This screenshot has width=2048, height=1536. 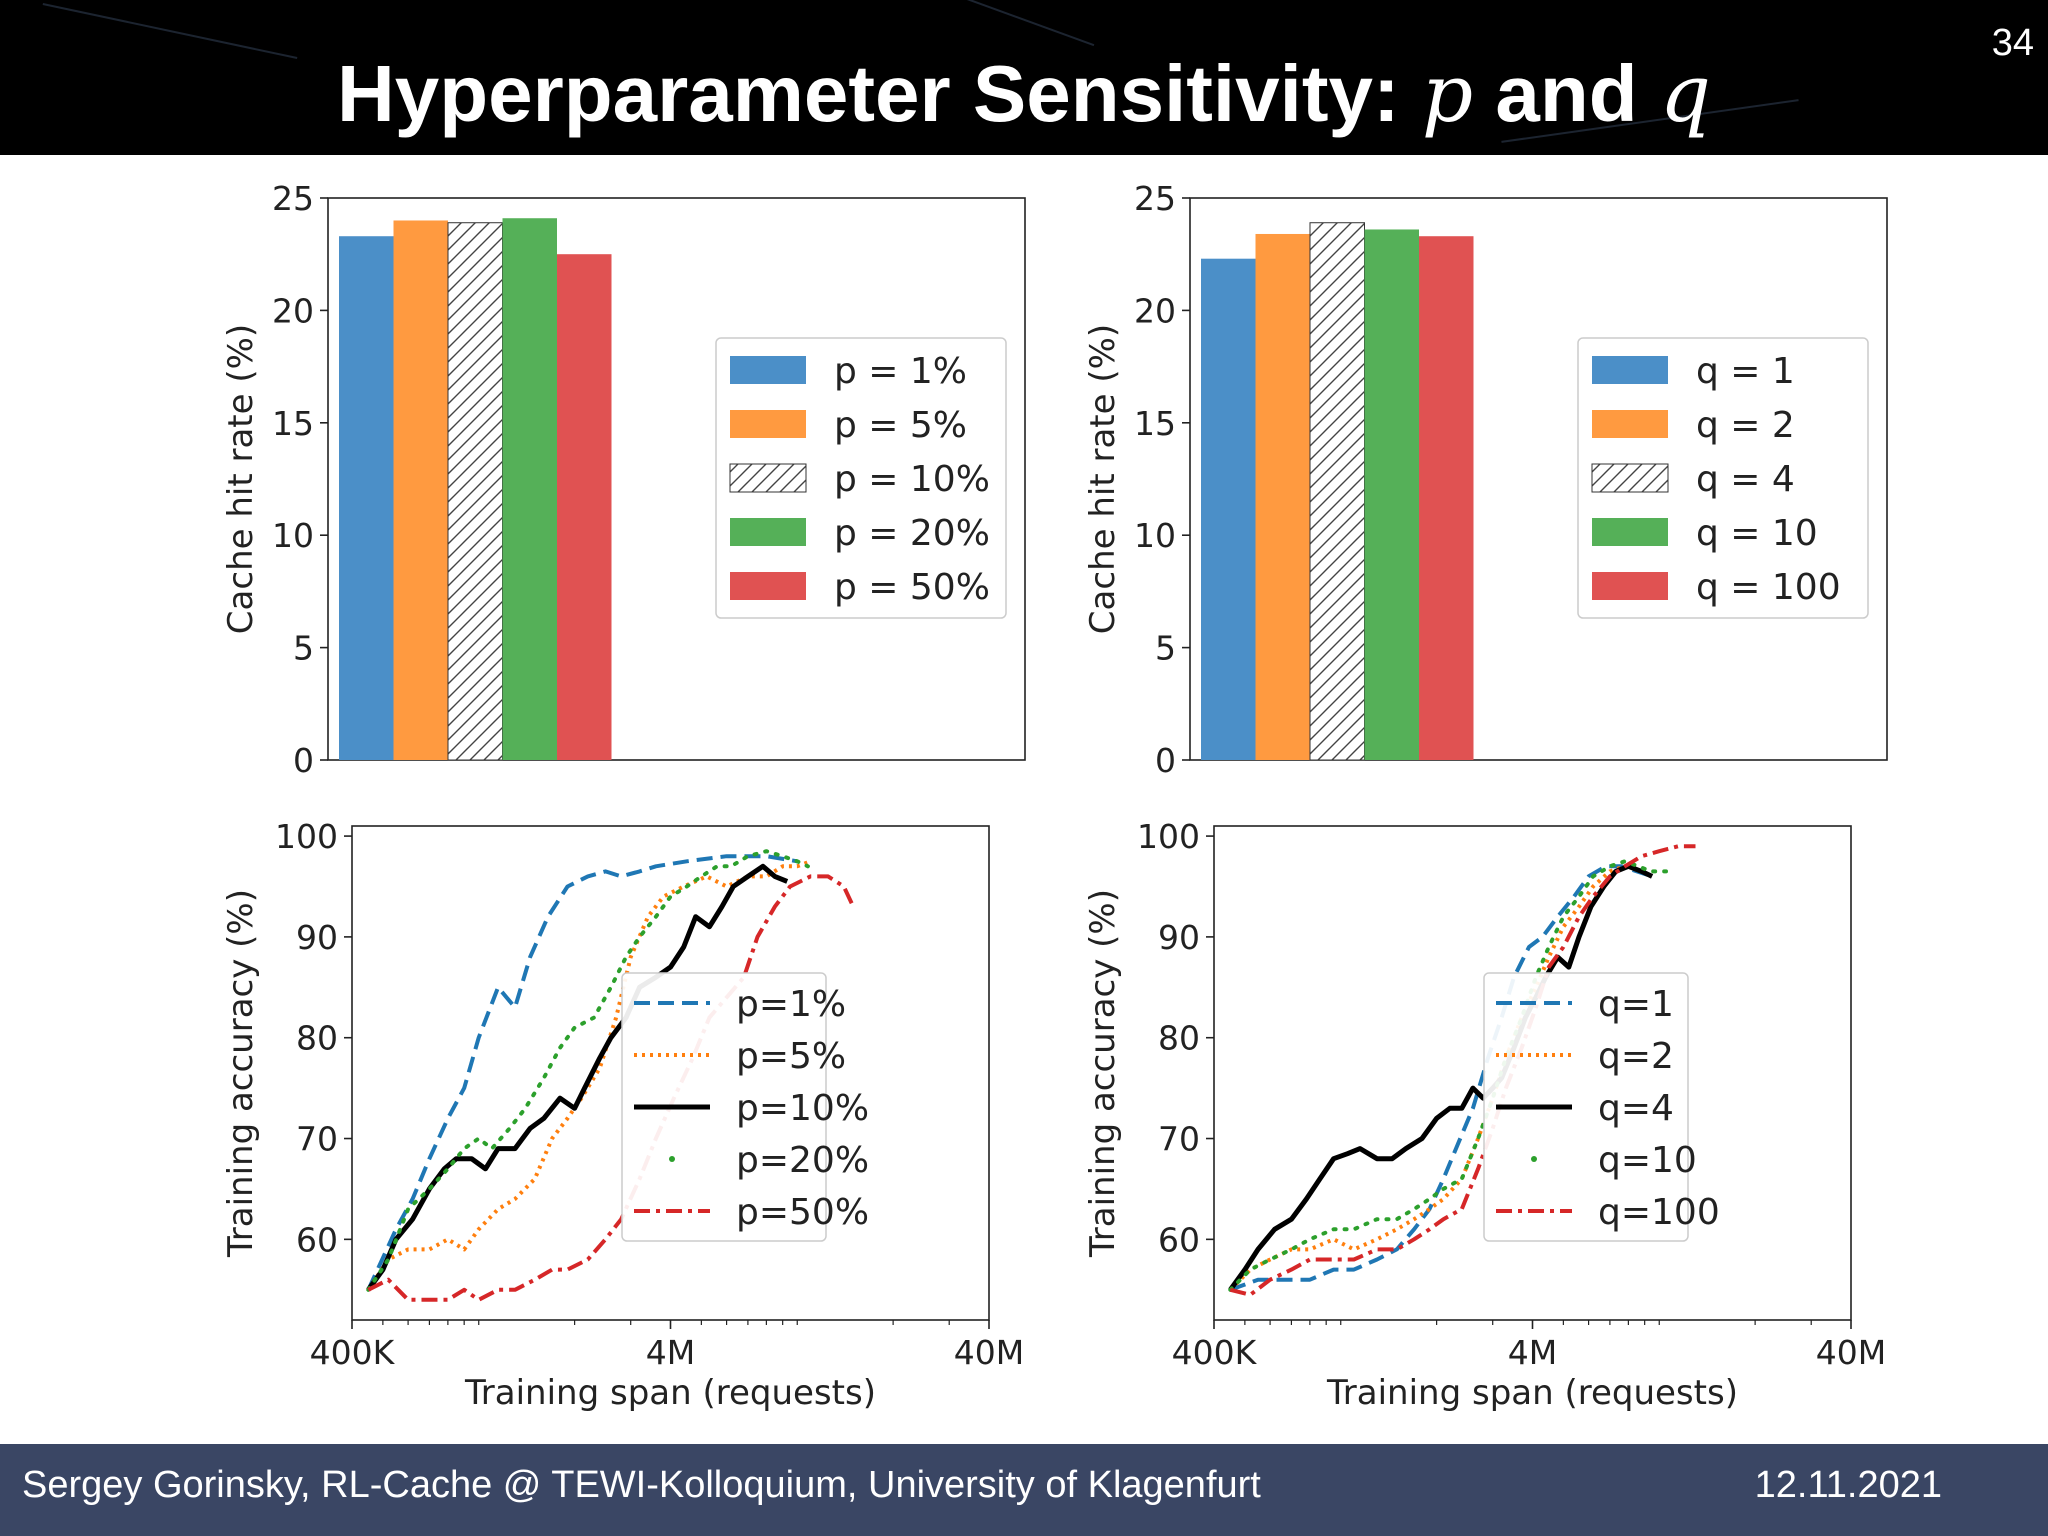 I want to click on legend-label: q = 100, so click(x=1768, y=587).